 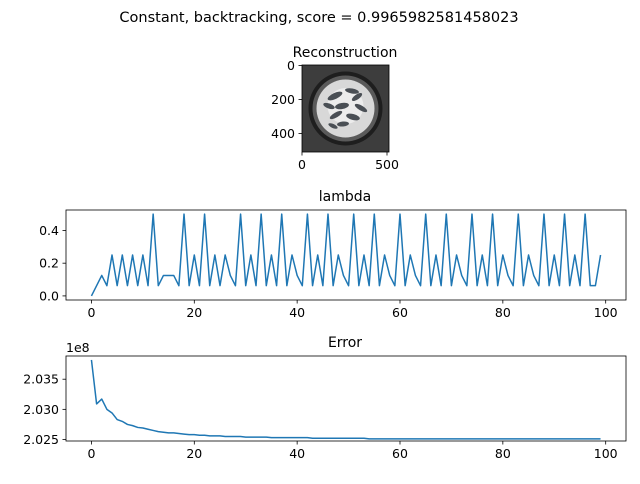 I want to click on error-series-line, so click(x=345, y=399).